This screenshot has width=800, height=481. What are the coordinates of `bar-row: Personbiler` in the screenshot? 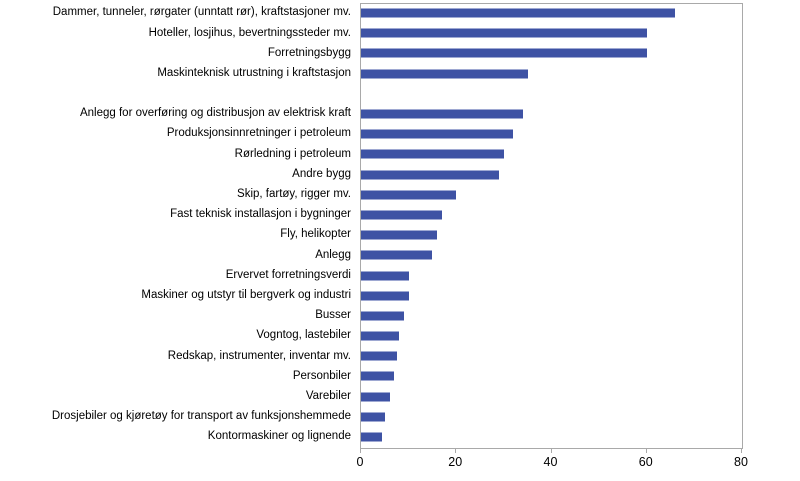 It's located at (400, 376).